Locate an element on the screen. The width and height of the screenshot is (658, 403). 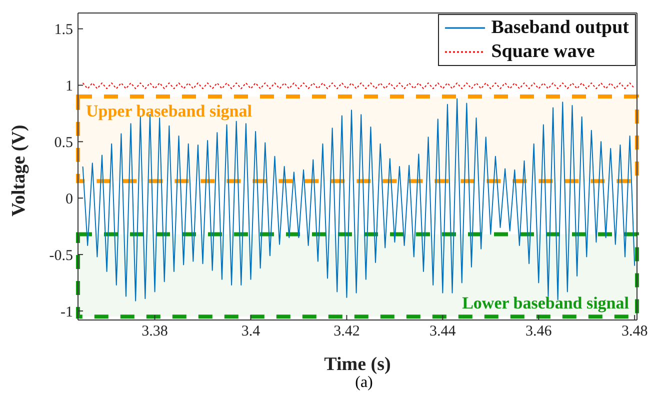
x-tick-label: 3.38 is located at coordinates (155, 332).